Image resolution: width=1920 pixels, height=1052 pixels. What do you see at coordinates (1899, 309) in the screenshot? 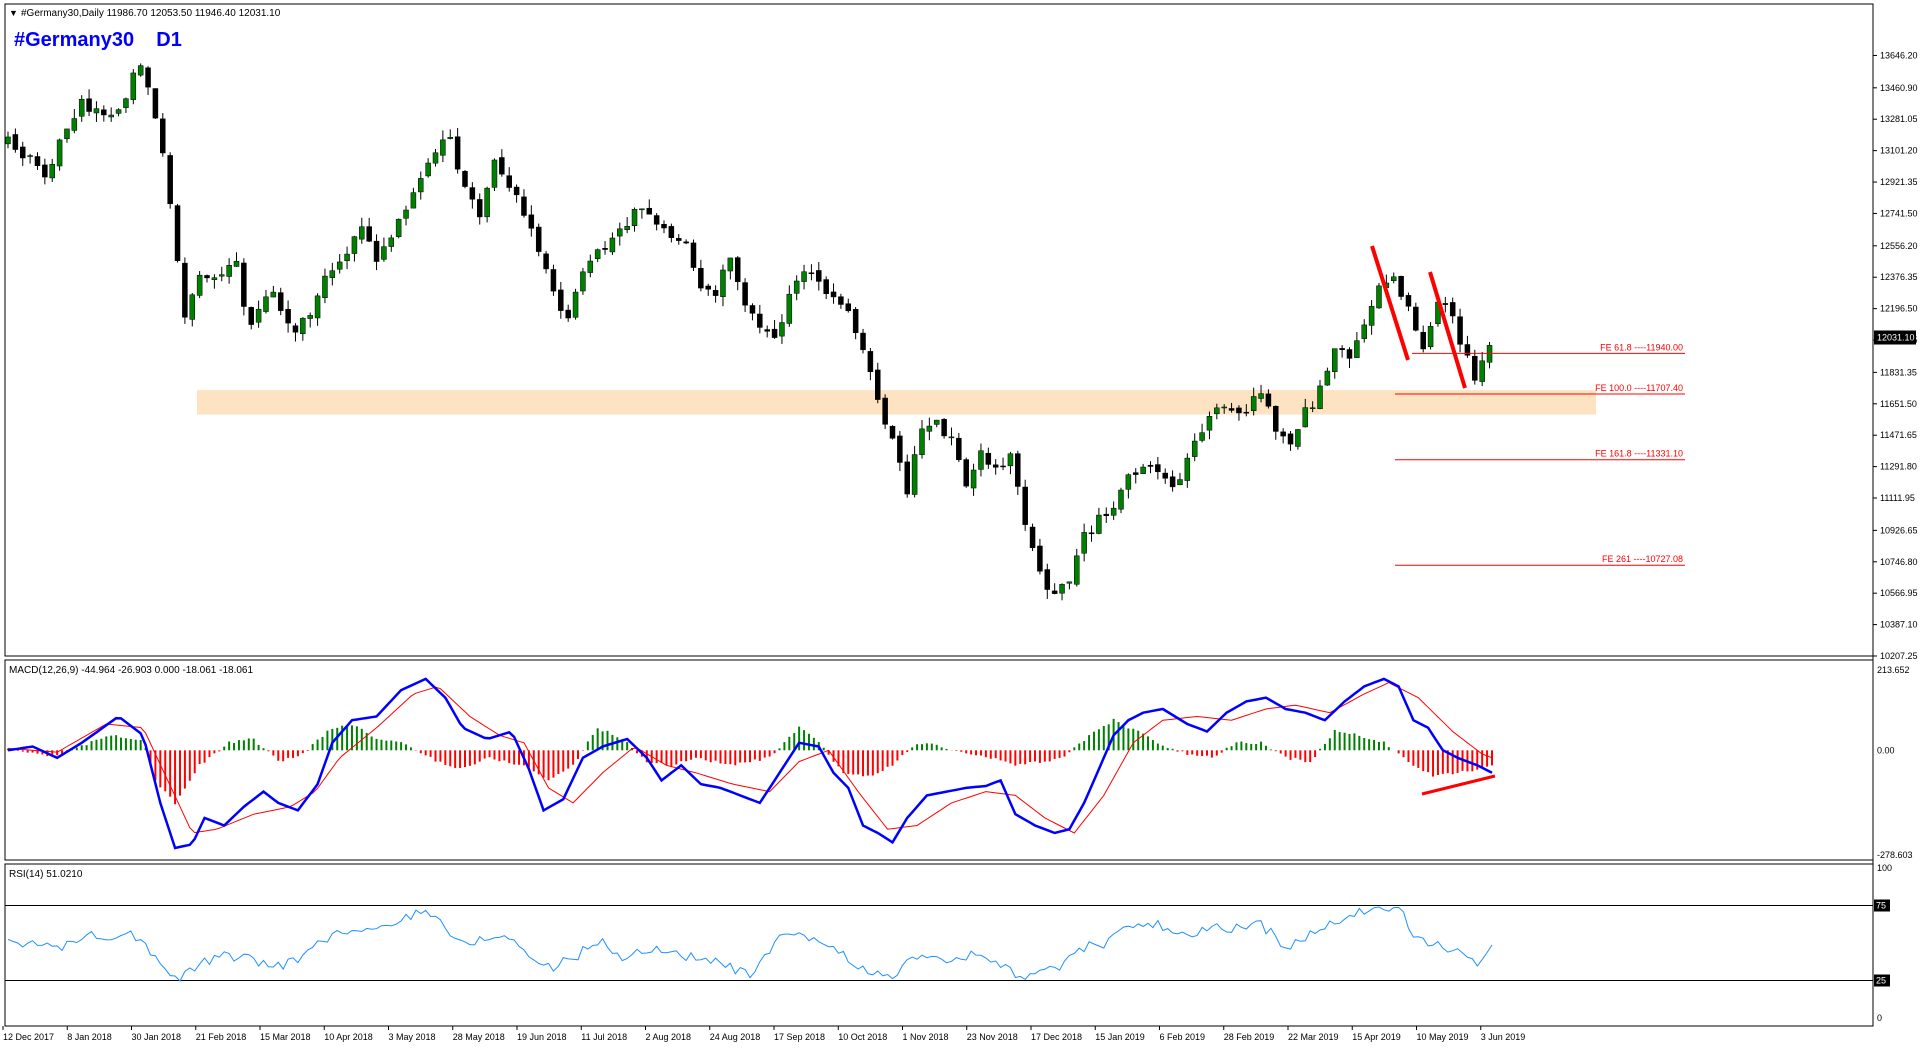
I see `price-tick-label: 12196.50` at bounding box center [1899, 309].